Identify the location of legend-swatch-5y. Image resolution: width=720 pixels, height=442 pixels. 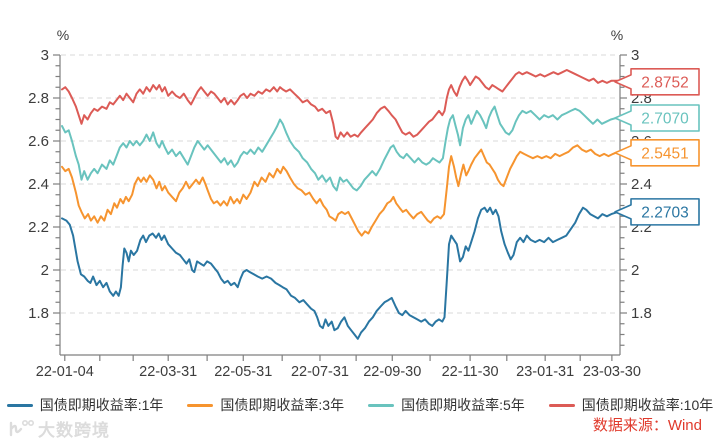
(381, 405).